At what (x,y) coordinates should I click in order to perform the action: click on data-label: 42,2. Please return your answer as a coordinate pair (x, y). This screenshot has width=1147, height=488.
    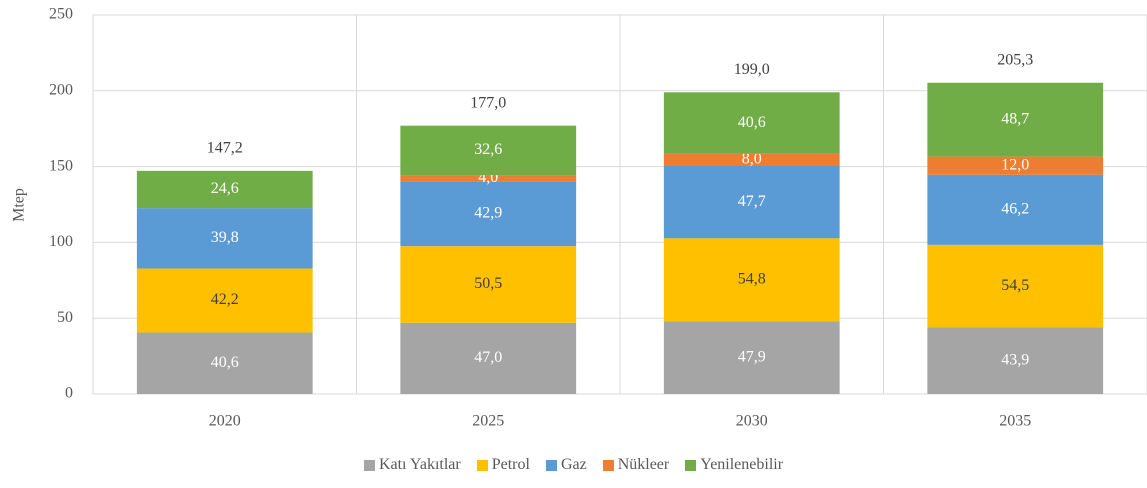
    Looking at the image, I should click on (225, 299).